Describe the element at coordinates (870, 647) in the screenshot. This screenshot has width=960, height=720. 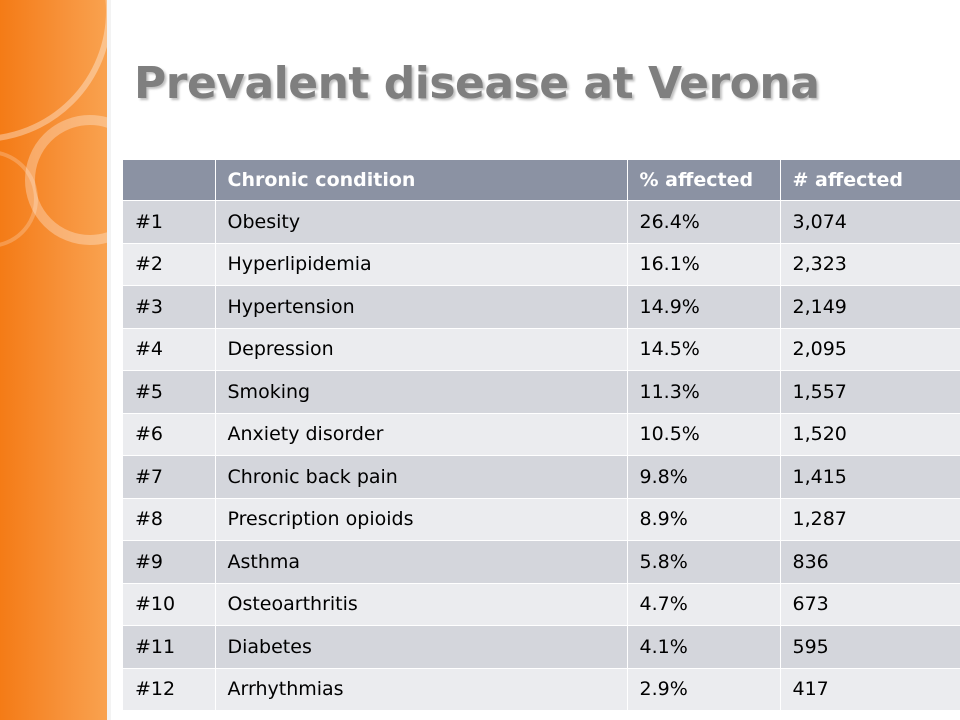
I see `cell-number-affected: 595` at that location.